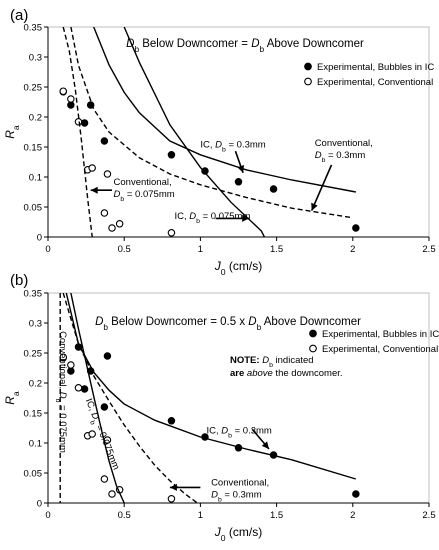  Describe the element at coordinates (200, 249) in the screenshot. I see `x-tick-label: 1` at that location.